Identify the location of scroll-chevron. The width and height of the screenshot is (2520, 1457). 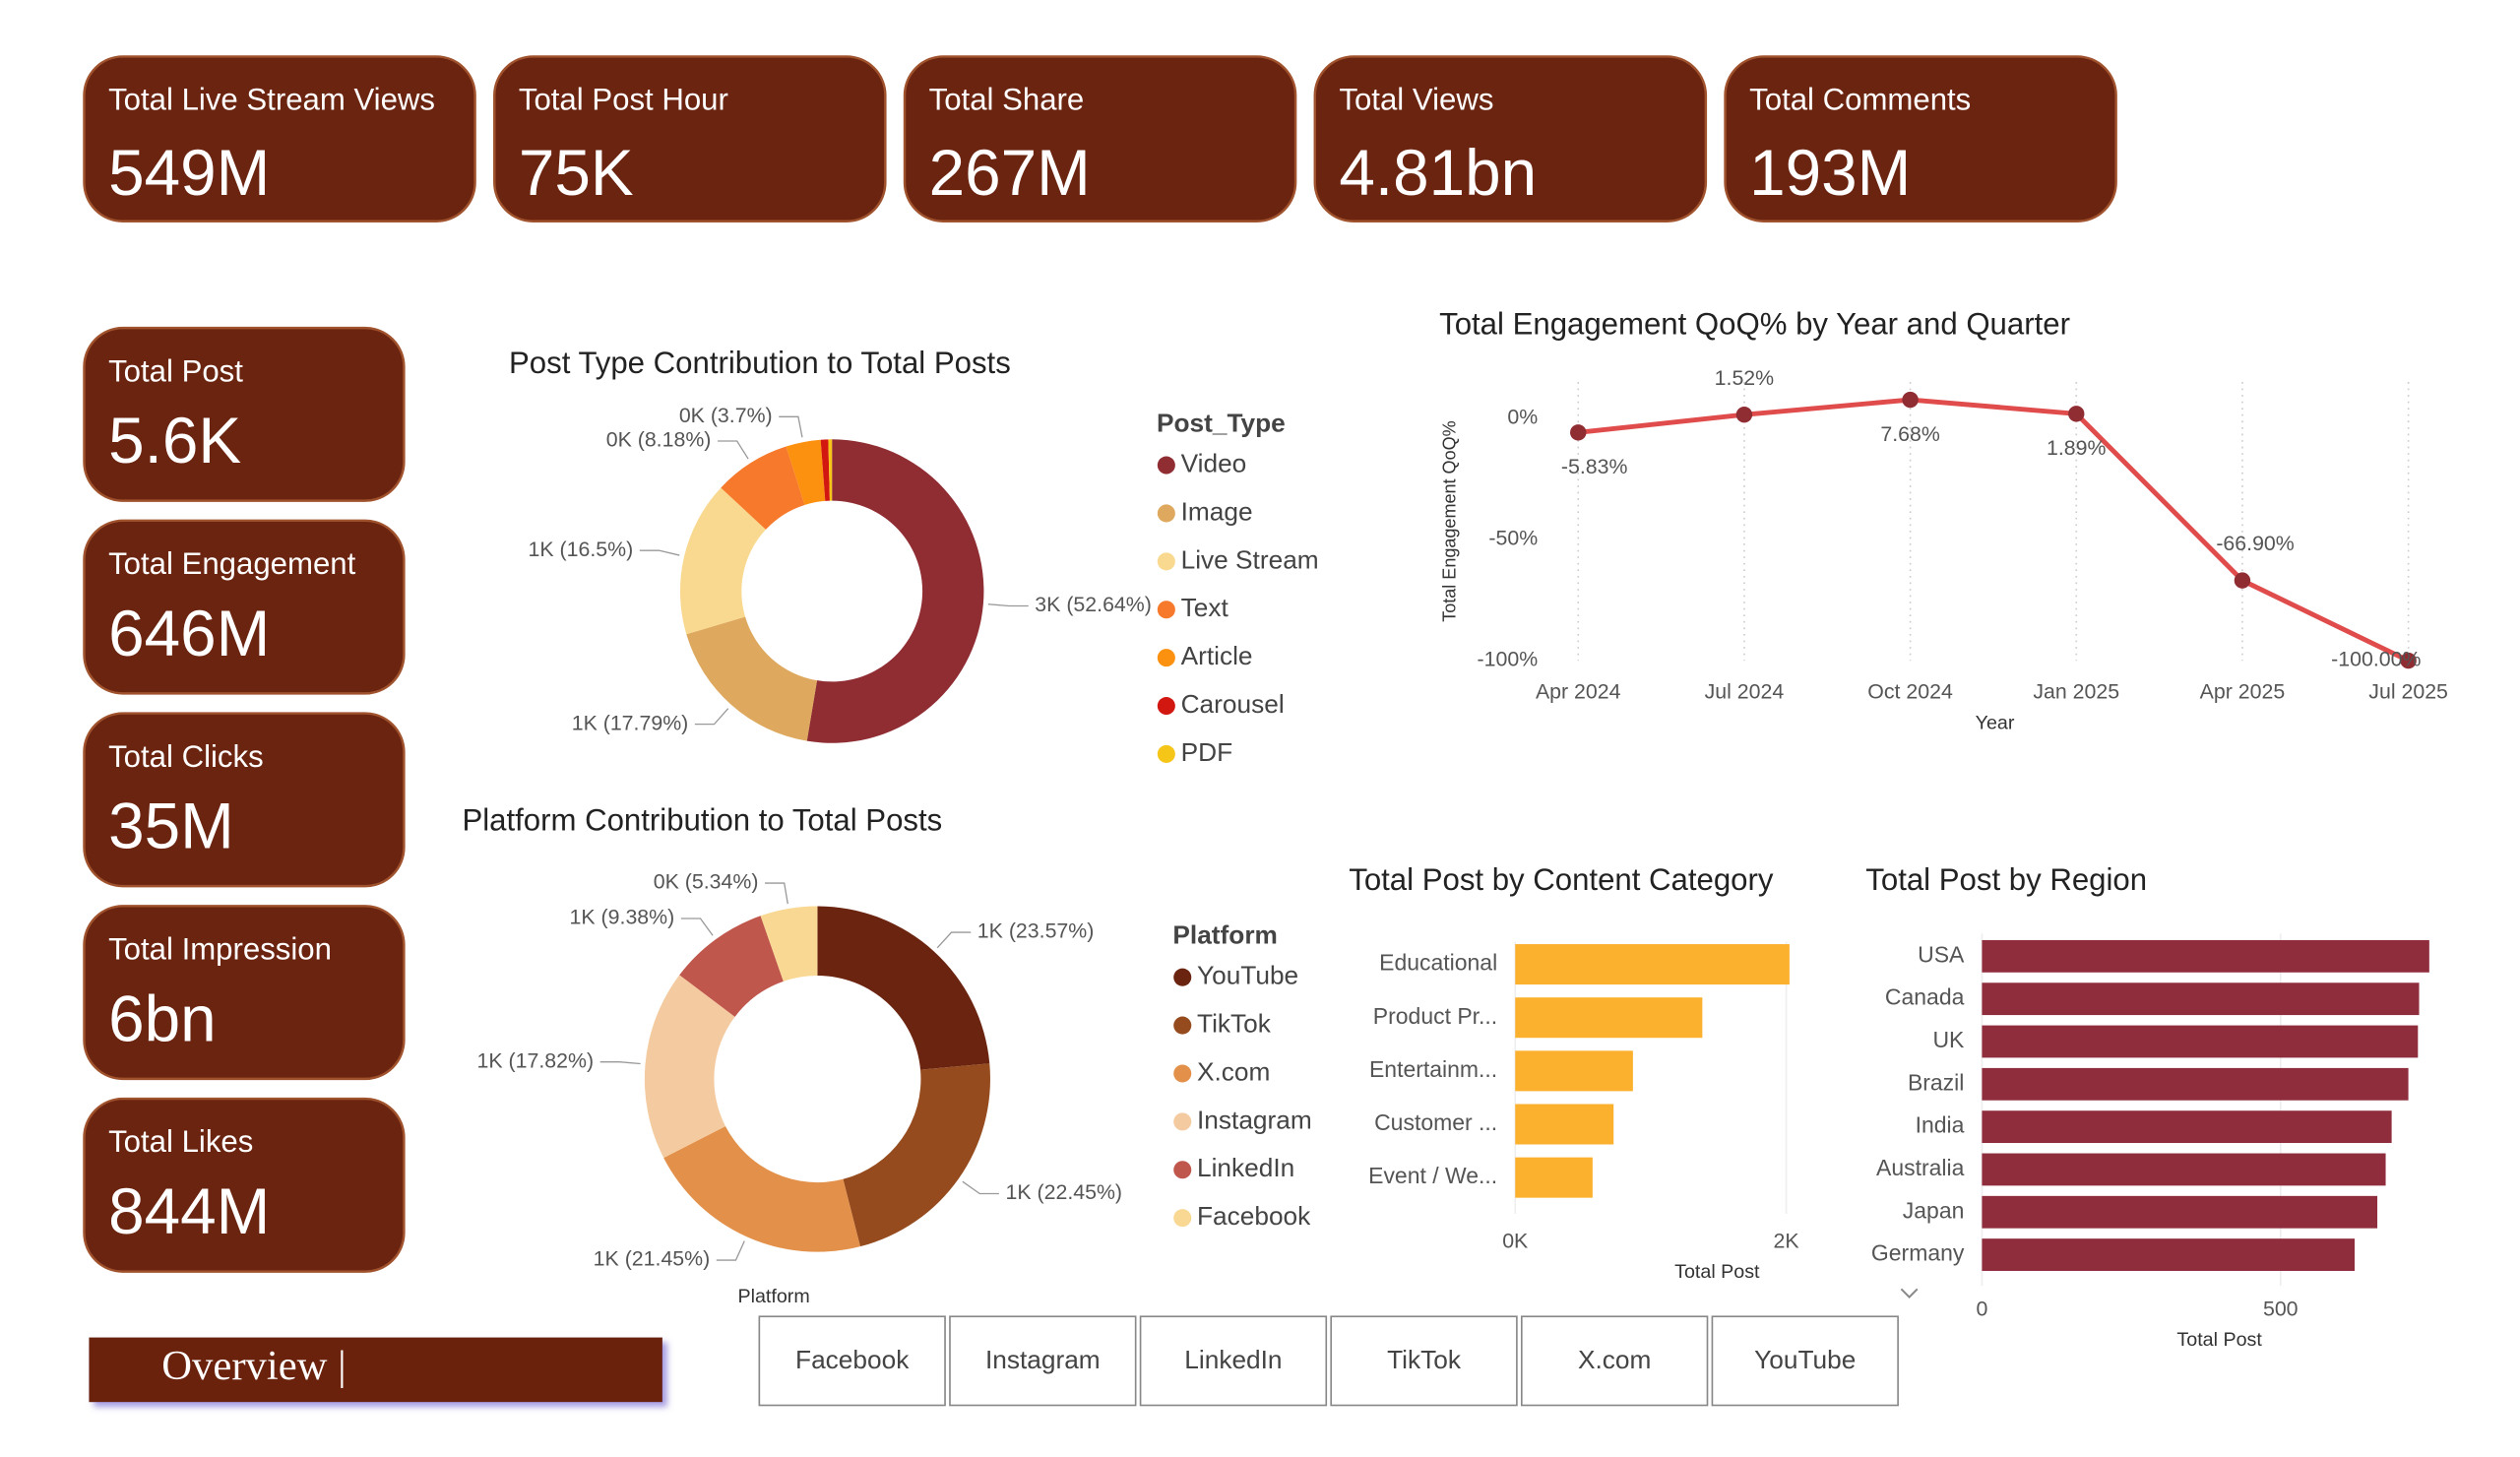
(1909, 1293).